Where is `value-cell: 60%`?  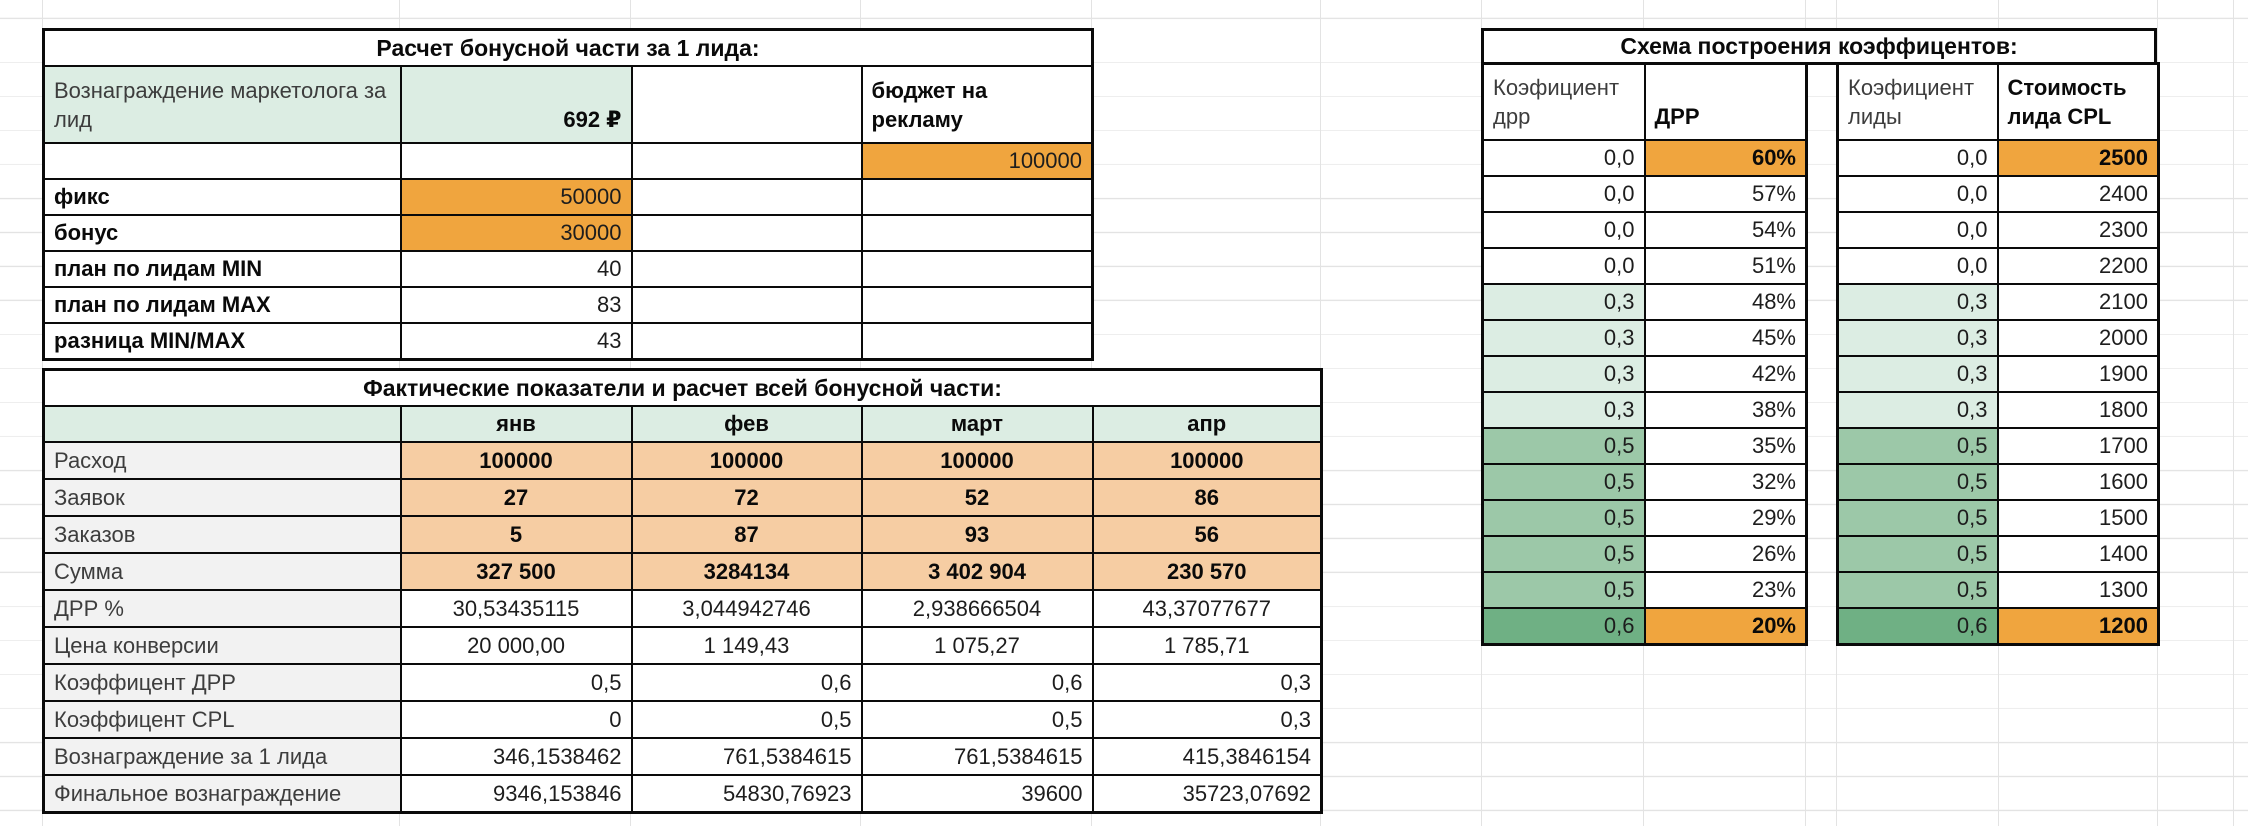
value-cell: 60% is located at coordinates (1725, 158).